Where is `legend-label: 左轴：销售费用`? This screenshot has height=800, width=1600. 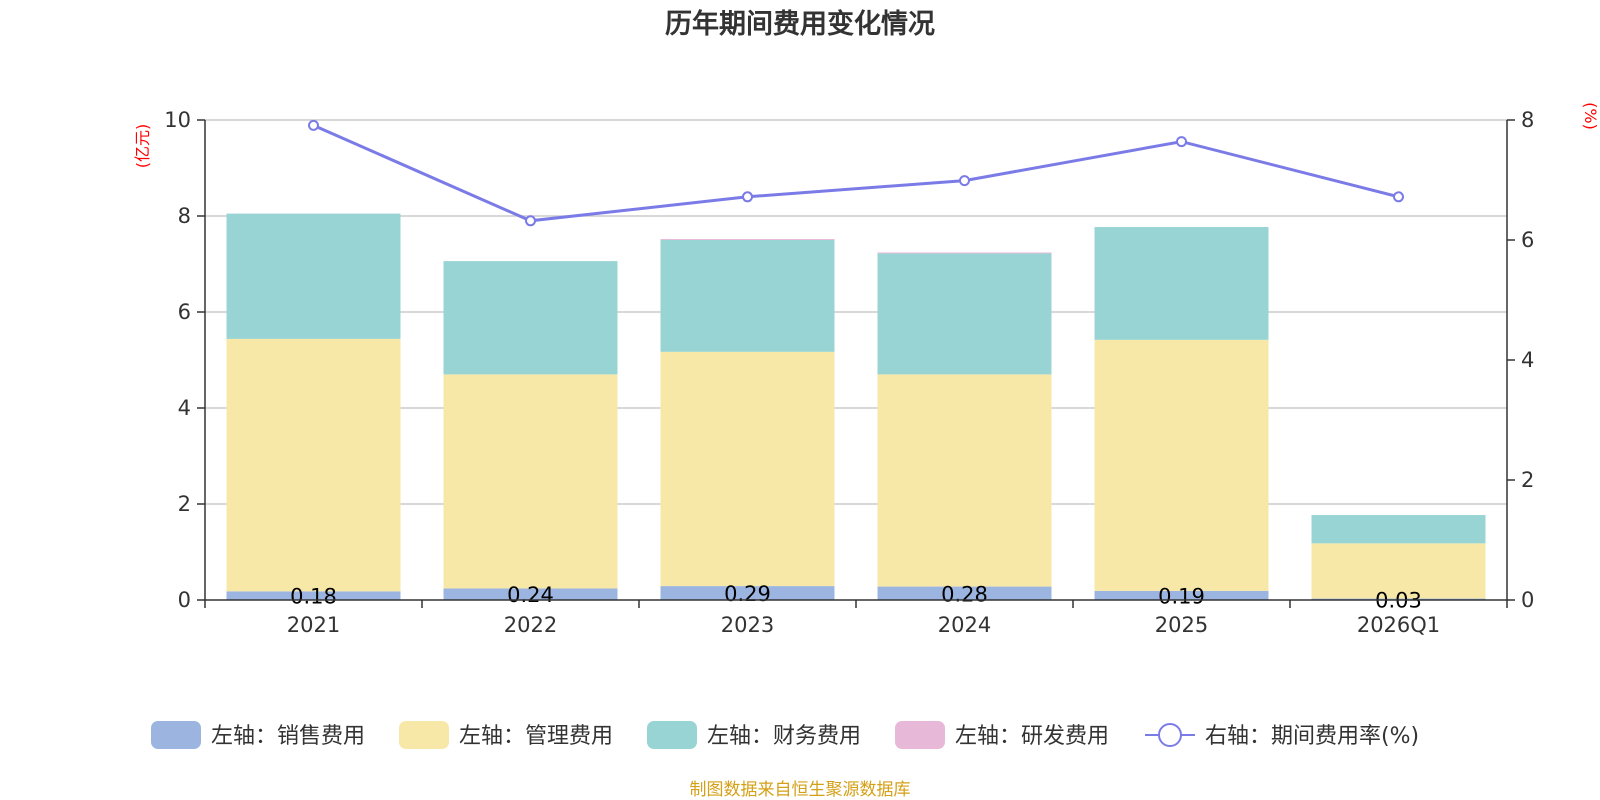
legend-label: 左轴：销售费用 is located at coordinates (288, 736).